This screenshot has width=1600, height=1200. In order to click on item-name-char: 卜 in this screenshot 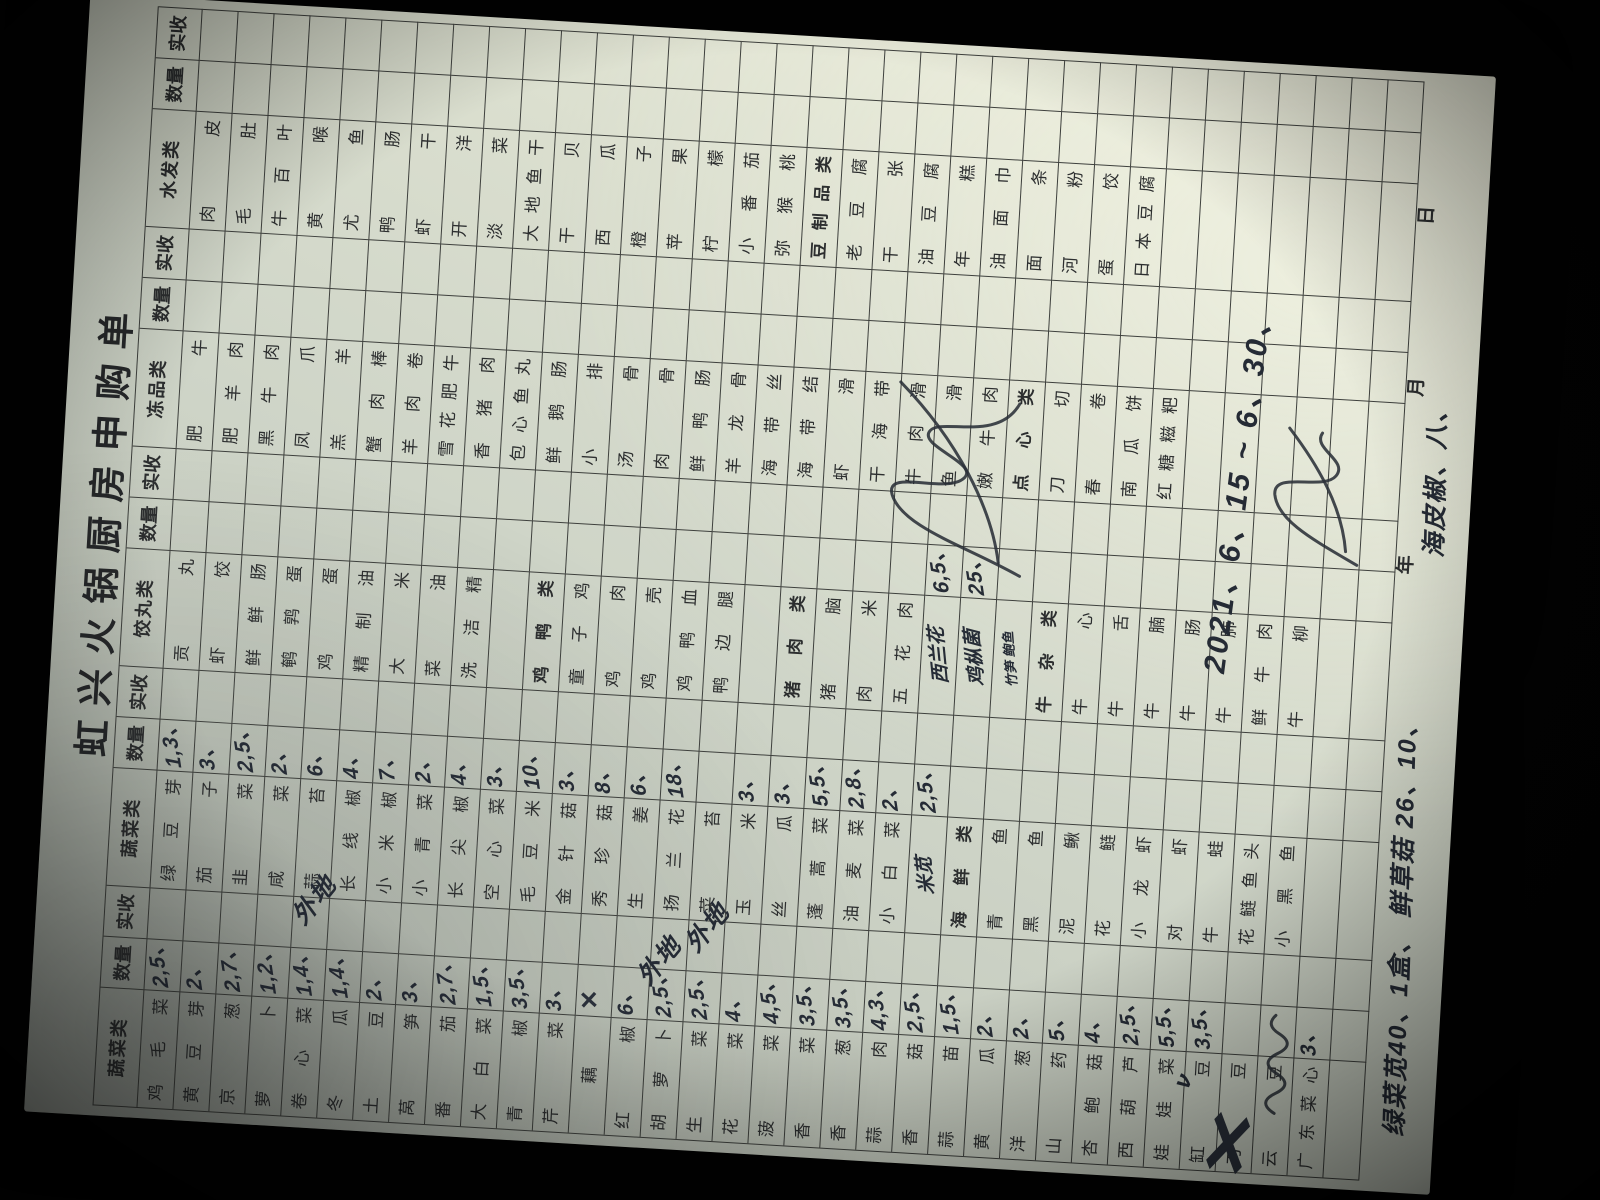, I will do `click(268, 1013)`.